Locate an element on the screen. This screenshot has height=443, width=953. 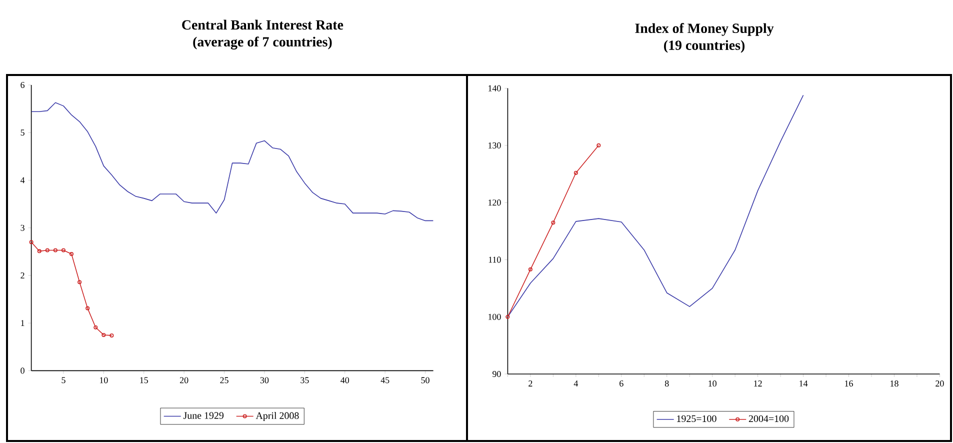
x-tick-label: 18 is located at coordinates (894, 383).